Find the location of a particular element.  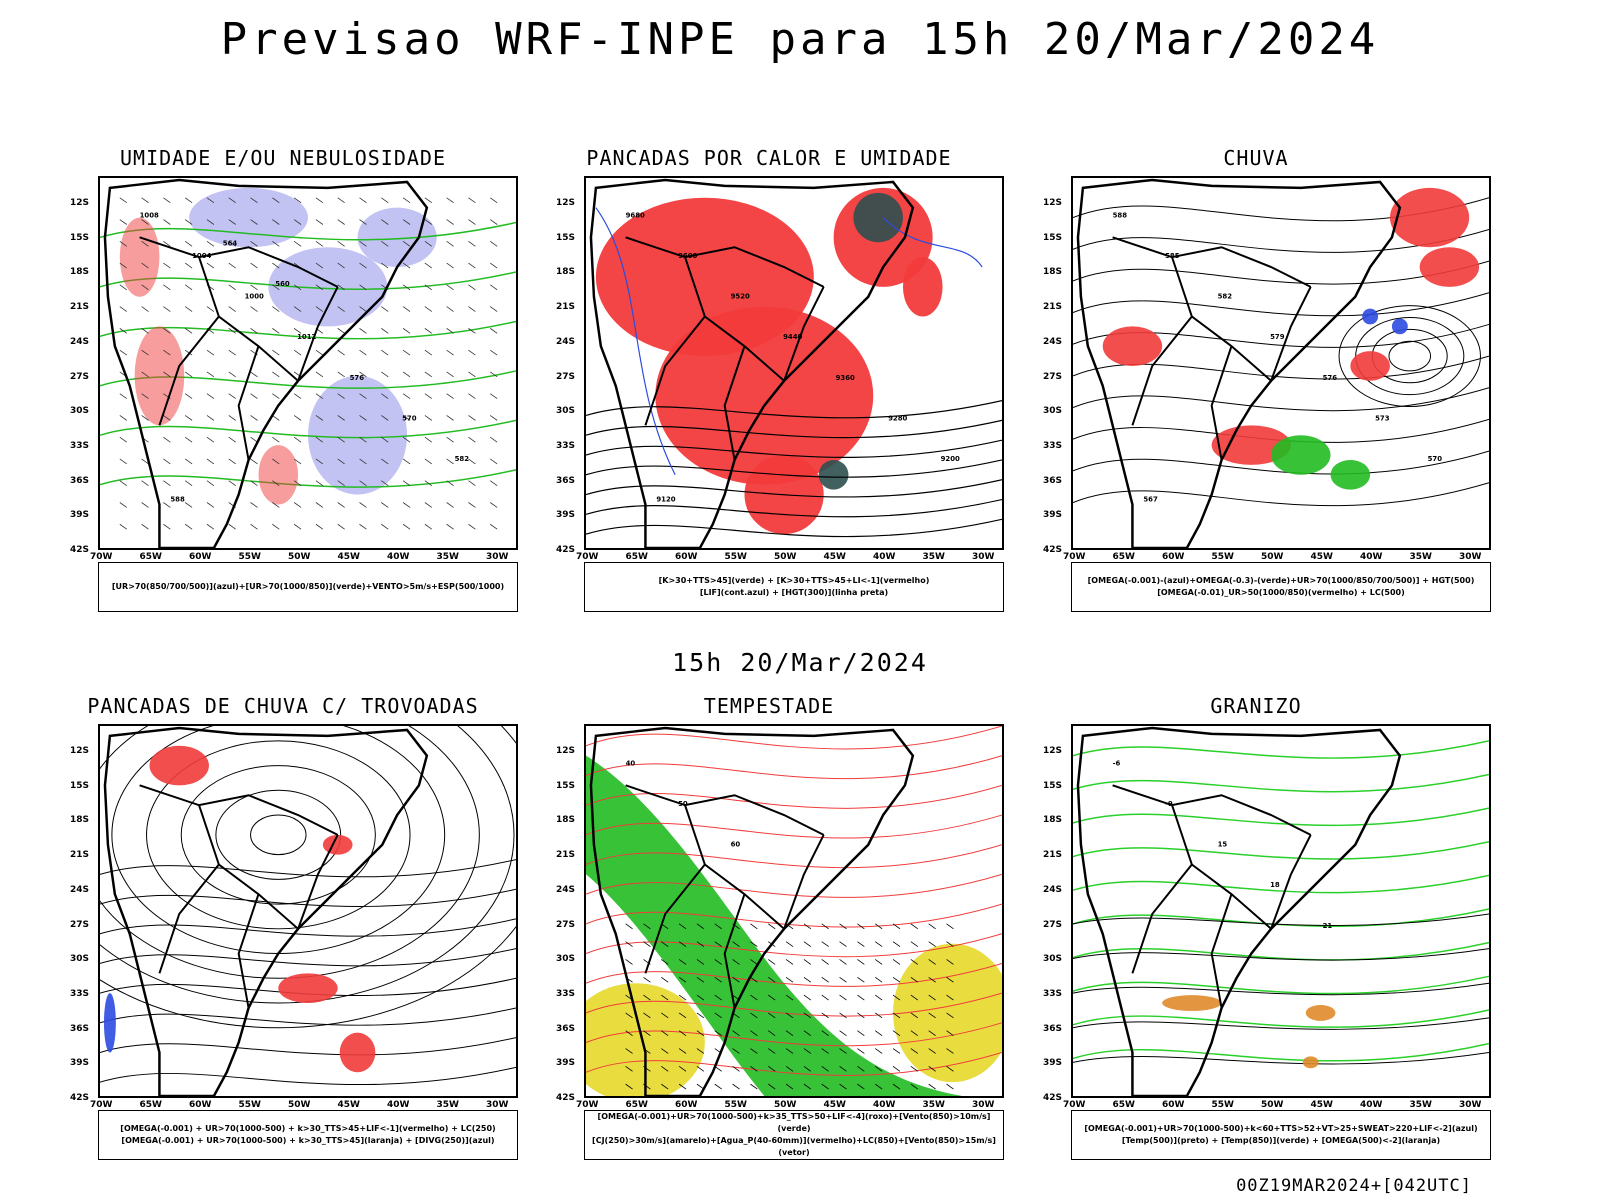

panel-title: CHUVA is located at coordinates (1256, 158).